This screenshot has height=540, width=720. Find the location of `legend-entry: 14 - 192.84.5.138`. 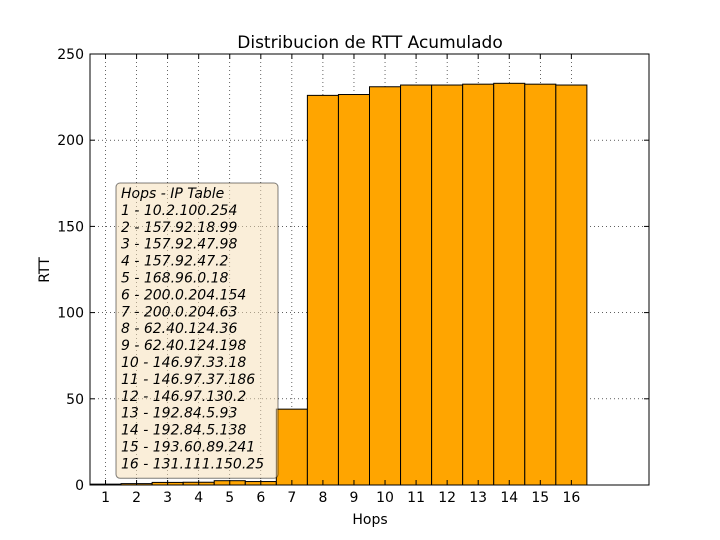

legend-entry: 14 - 192.84.5.138 is located at coordinates (183, 431).